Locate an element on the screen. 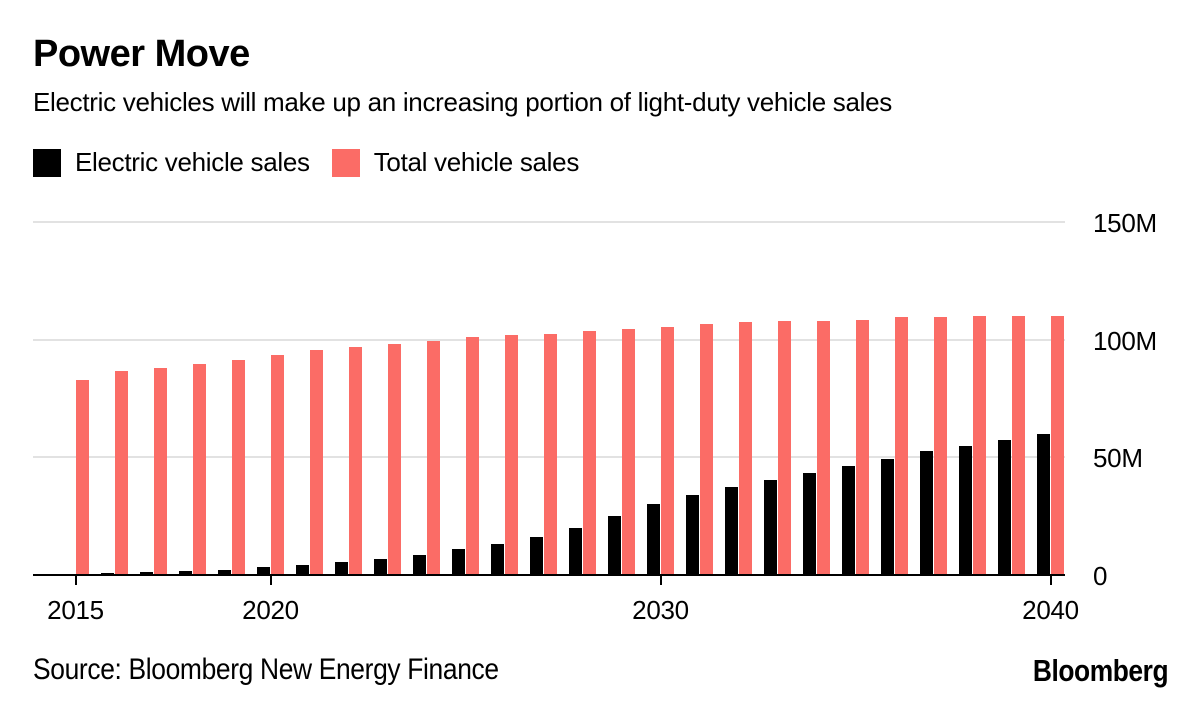 Image resolution: width=1200 pixels, height=701 pixels. bar-total-2030 is located at coordinates (667, 451).